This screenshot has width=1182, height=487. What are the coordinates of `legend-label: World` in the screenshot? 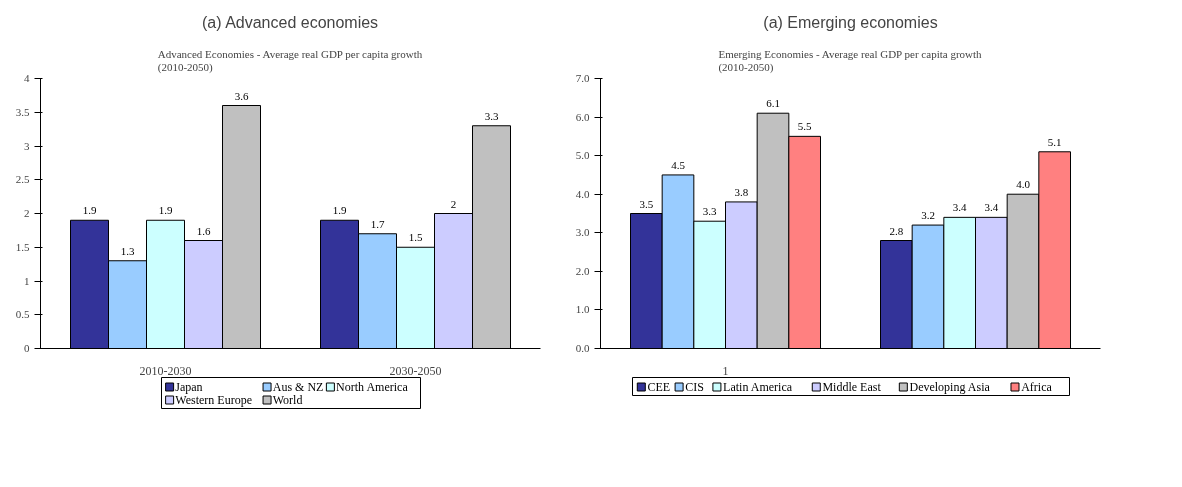 It's located at (287, 400).